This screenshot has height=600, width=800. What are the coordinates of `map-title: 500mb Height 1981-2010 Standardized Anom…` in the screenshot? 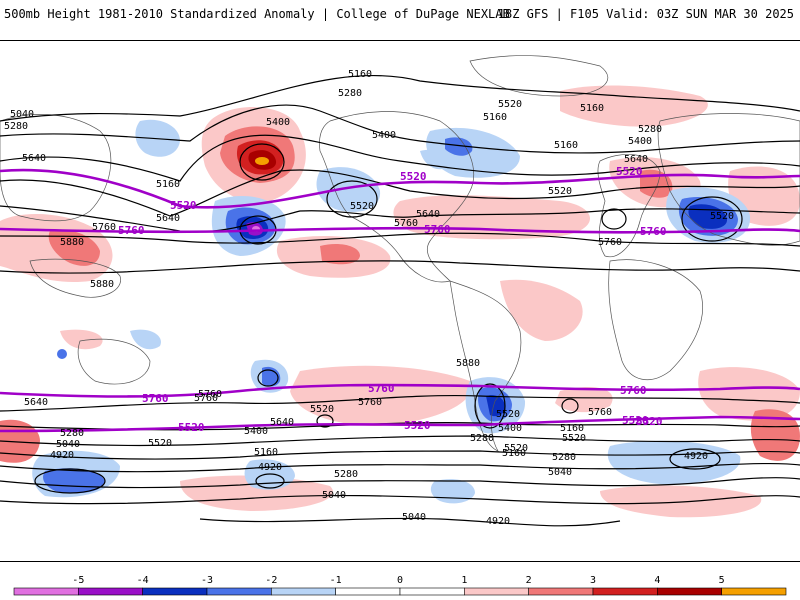 It's located at (257, 14).